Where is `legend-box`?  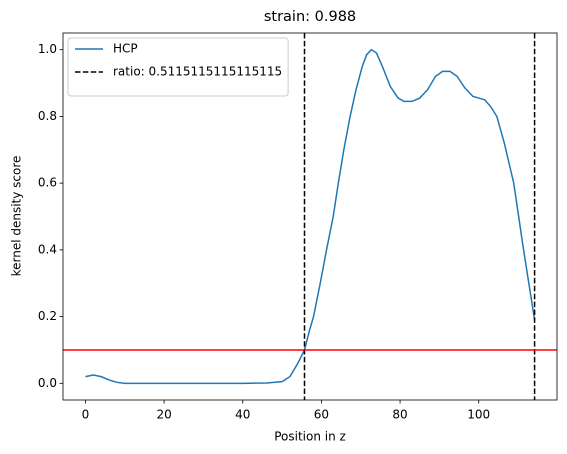 legend-box is located at coordinates (178, 67).